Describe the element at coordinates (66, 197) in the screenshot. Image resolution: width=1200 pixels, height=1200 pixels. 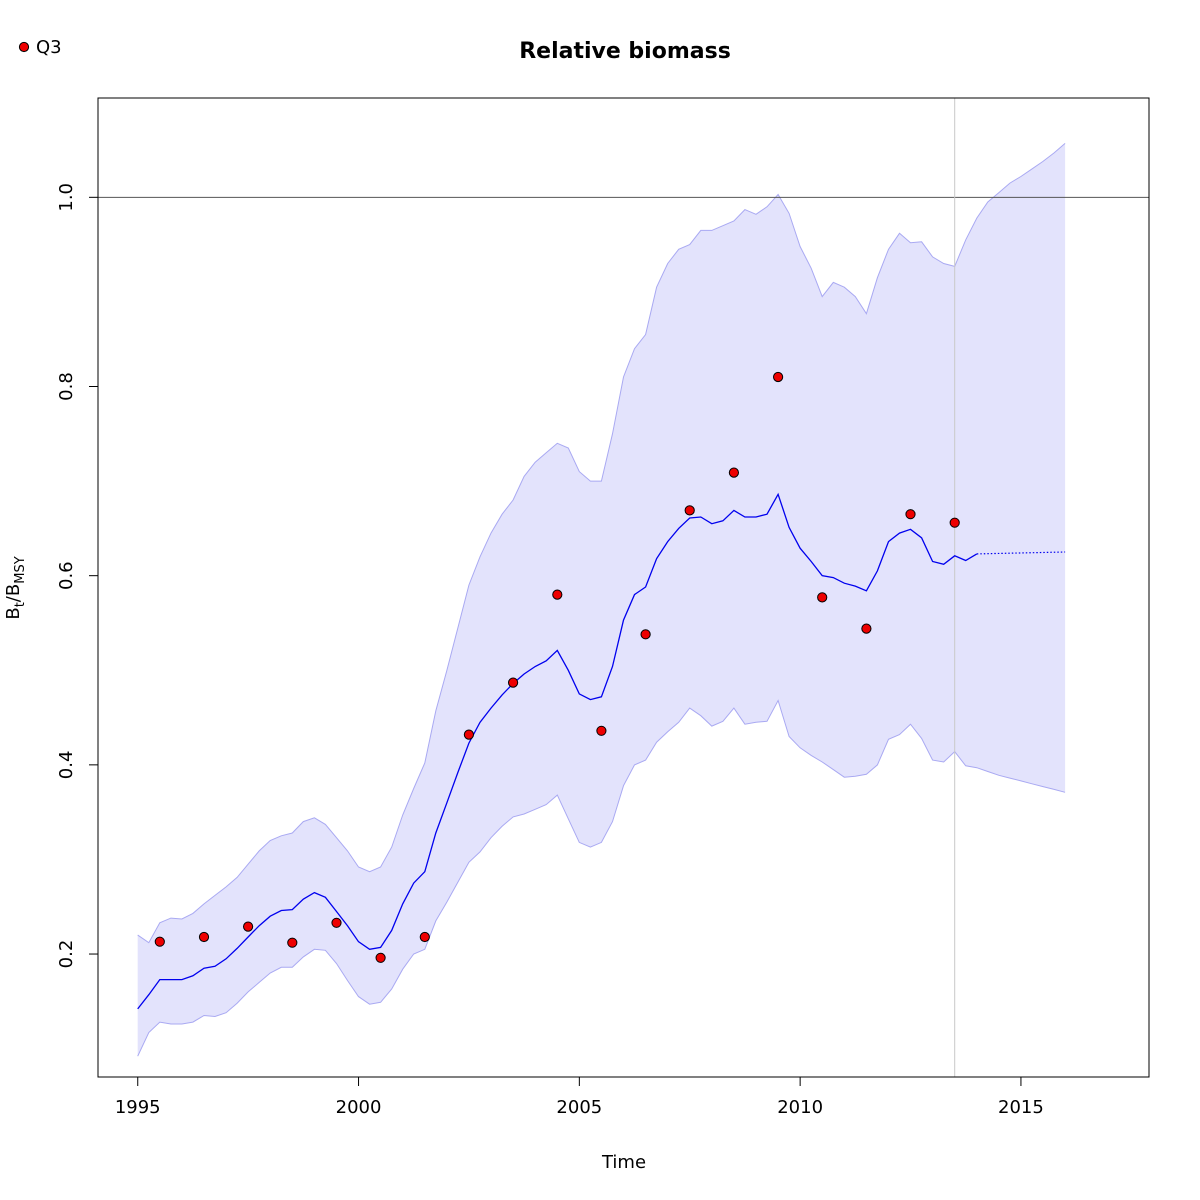
I see `y-tick-label: 1.0` at that location.